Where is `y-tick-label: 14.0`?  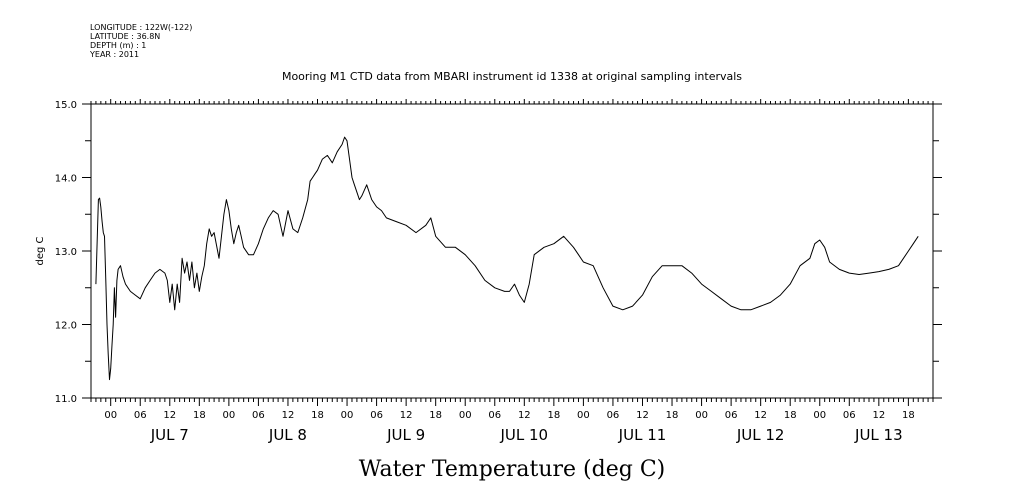 y-tick-label: 14.0 is located at coordinates (66, 179).